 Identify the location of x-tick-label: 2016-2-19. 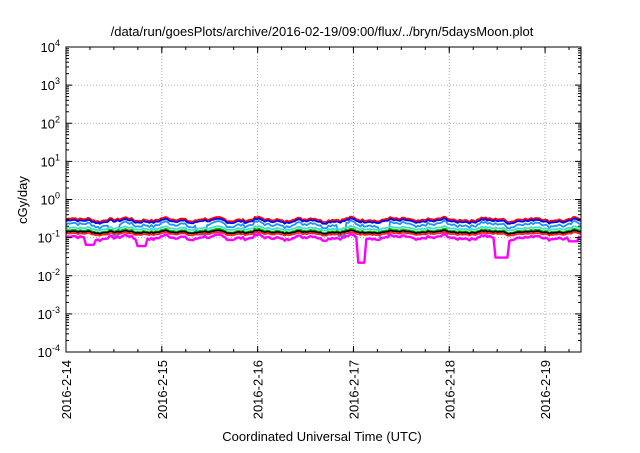
(545, 389).